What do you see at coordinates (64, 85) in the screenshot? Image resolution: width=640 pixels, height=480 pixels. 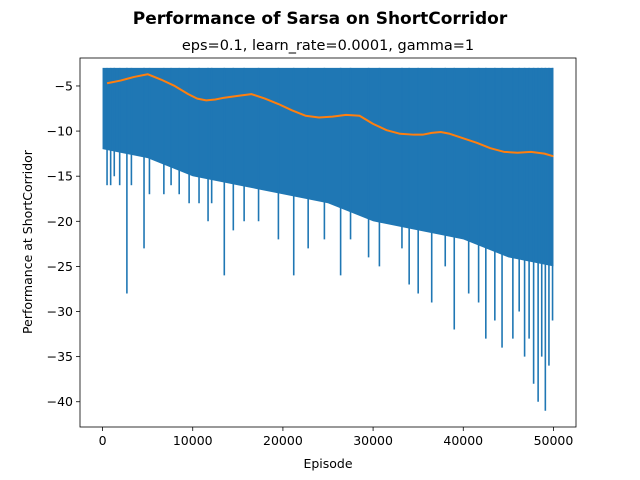 I see `y-tick-label: −5` at bounding box center [64, 85].